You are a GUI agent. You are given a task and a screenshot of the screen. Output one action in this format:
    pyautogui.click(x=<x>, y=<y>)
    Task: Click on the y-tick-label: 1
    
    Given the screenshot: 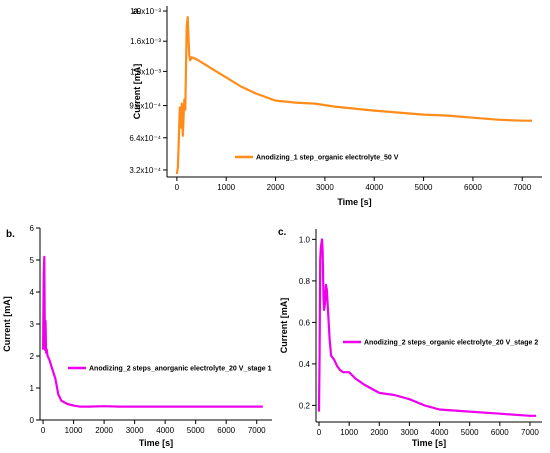 What is the action you would take?
    pyautogui.click(x=32, y=388)
    